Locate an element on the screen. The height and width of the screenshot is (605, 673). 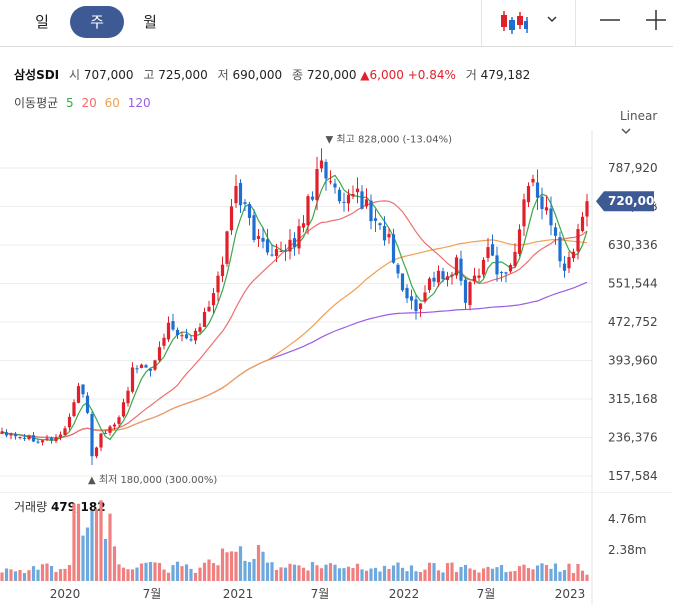
chevron-down-icon is located at coordinates (552, 19).